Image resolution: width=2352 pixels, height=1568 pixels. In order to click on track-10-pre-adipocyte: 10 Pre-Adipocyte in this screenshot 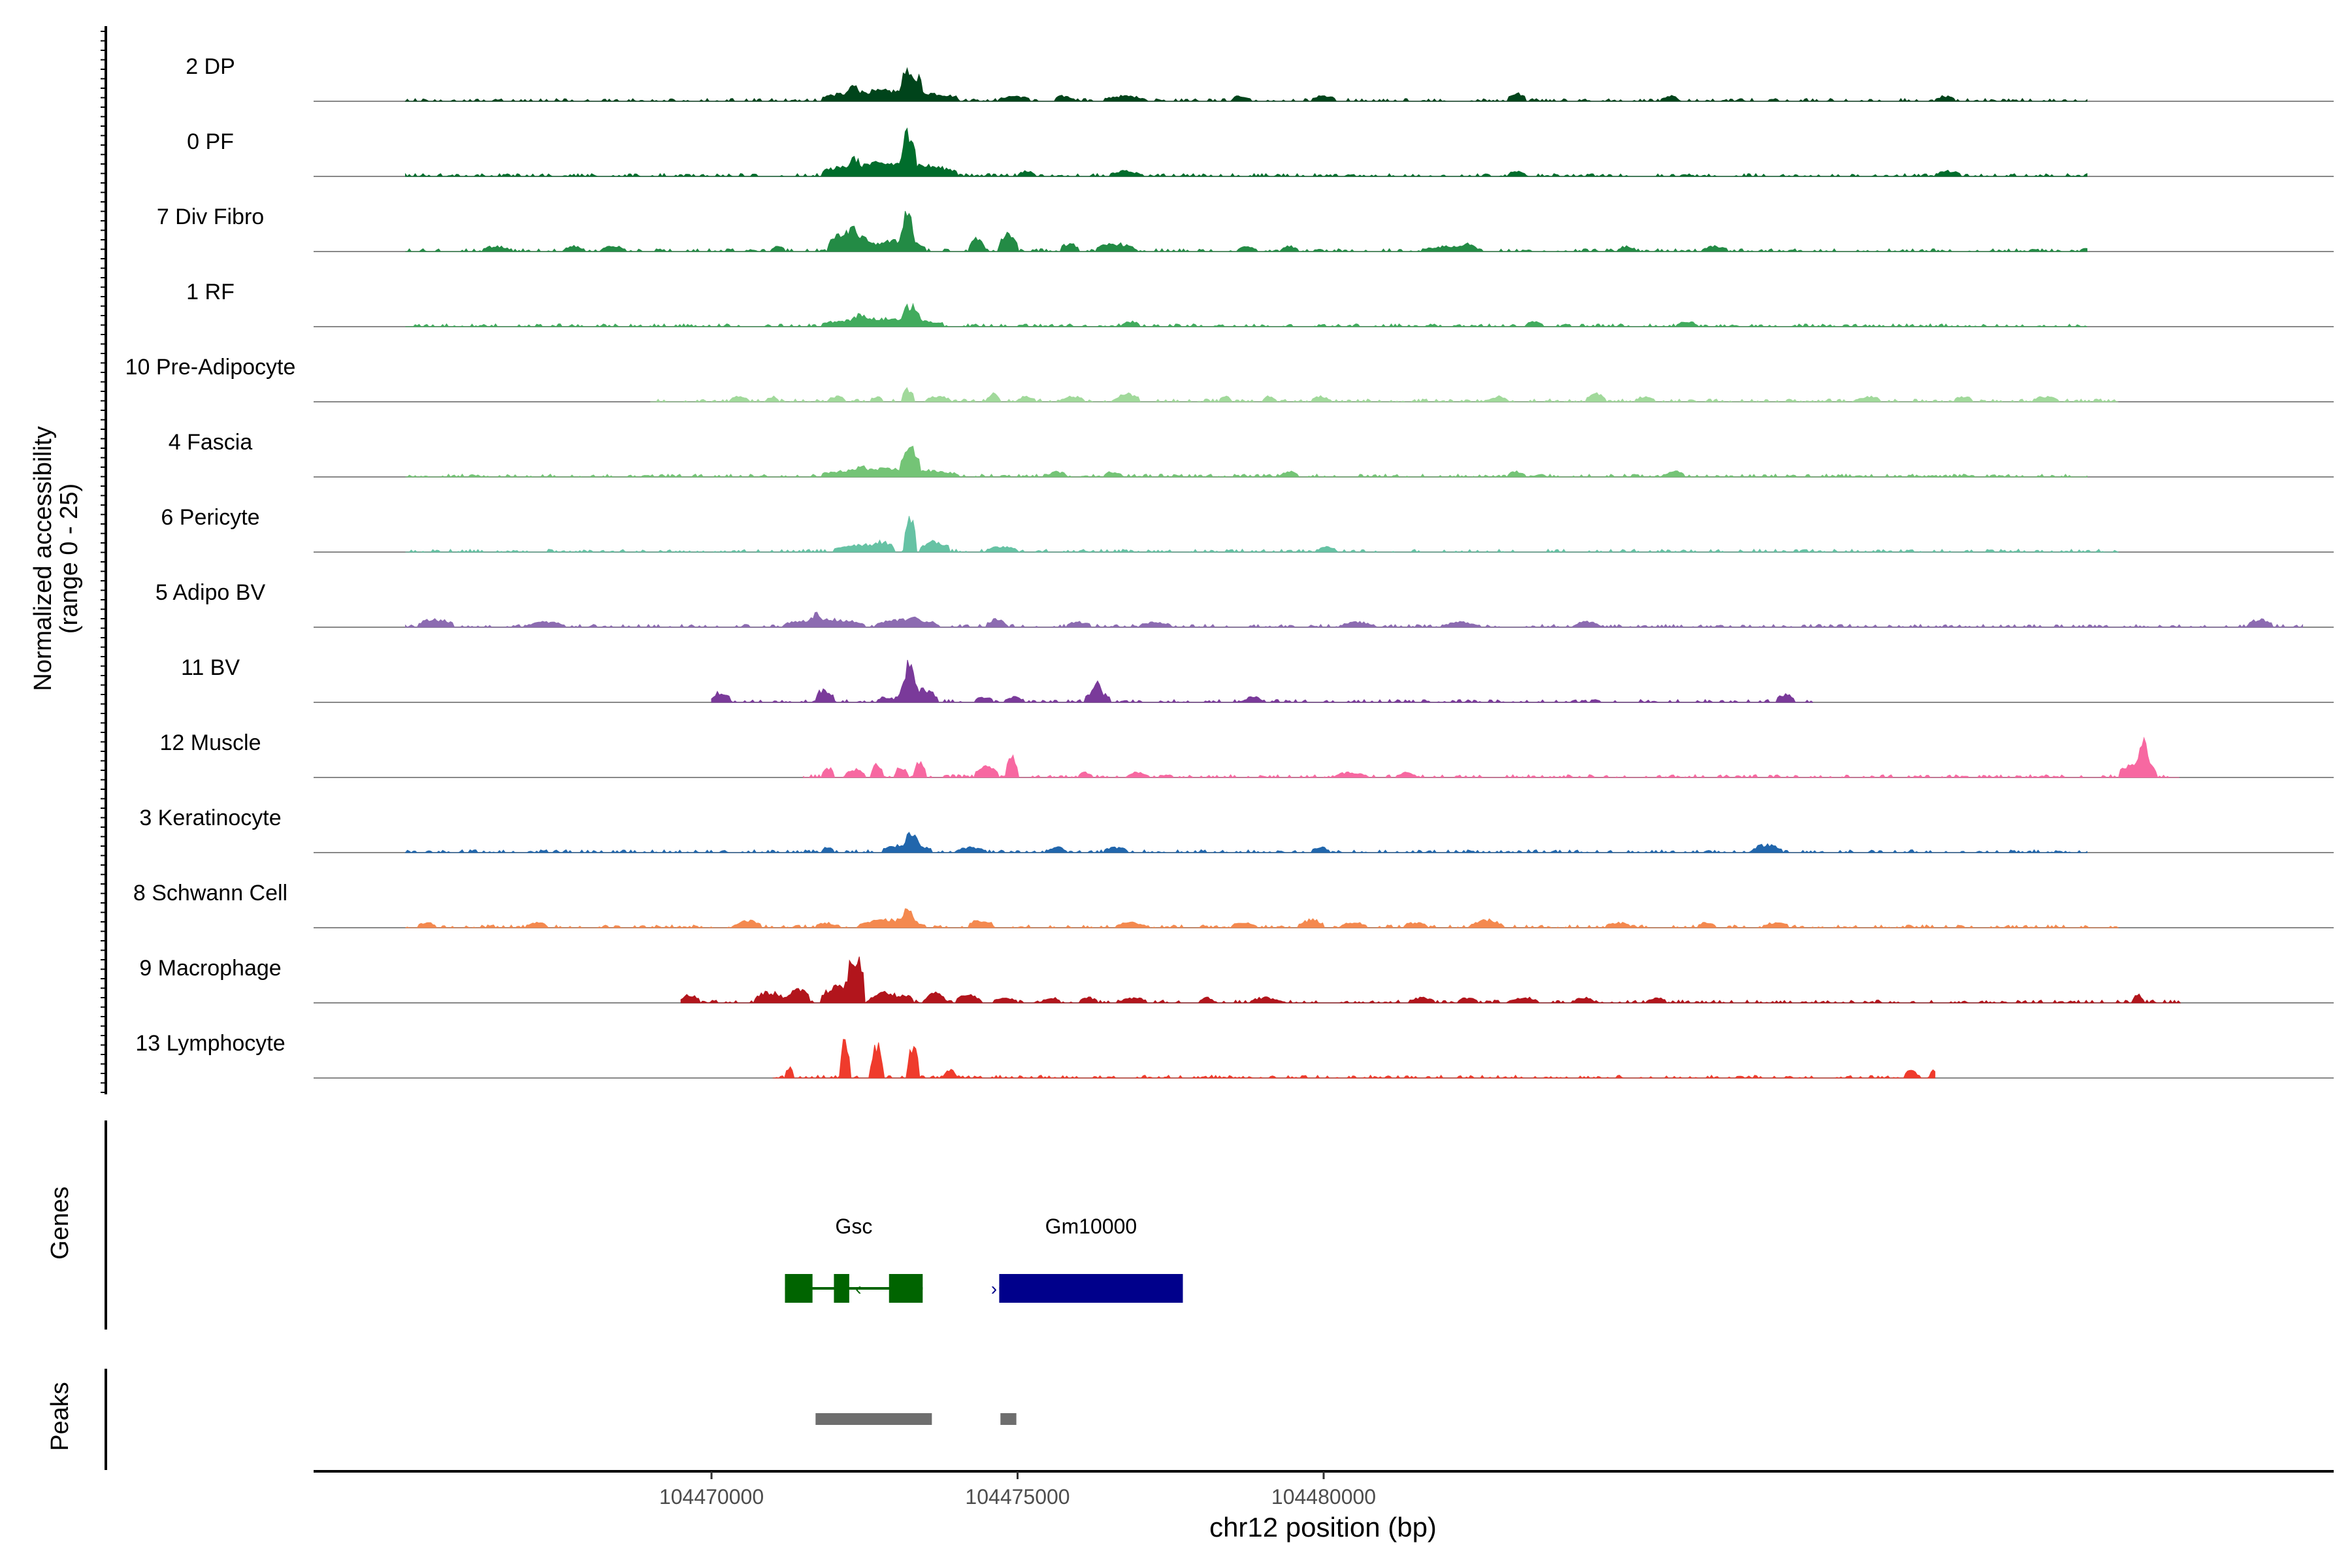, I will do `click(1229, 378)`.